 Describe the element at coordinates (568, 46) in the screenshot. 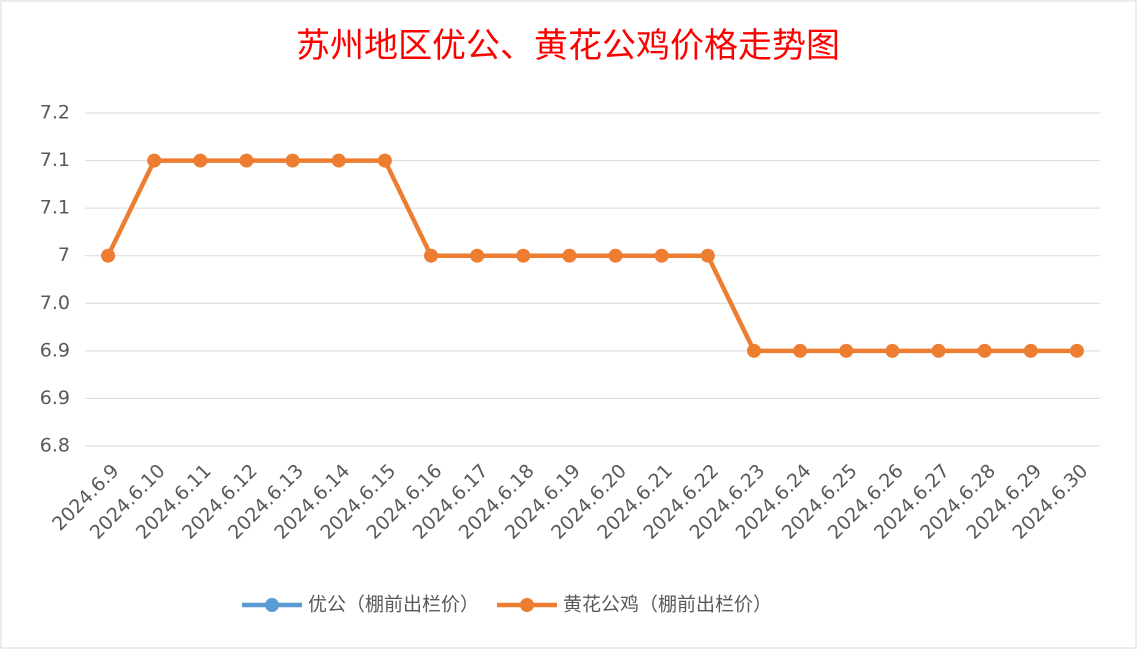

I see `chart-title: 苏州地区优公、黄花公鸡价格走势图` at that location.